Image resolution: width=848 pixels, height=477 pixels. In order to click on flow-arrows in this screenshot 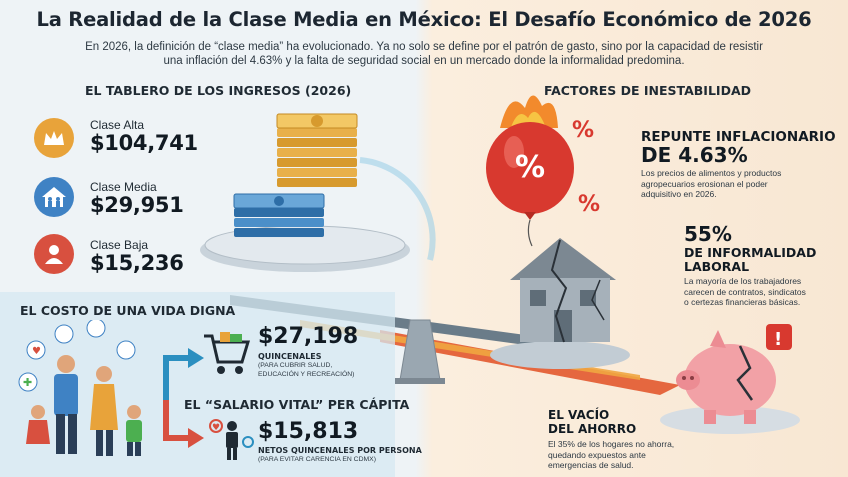, I will do `click(183, 398)`.